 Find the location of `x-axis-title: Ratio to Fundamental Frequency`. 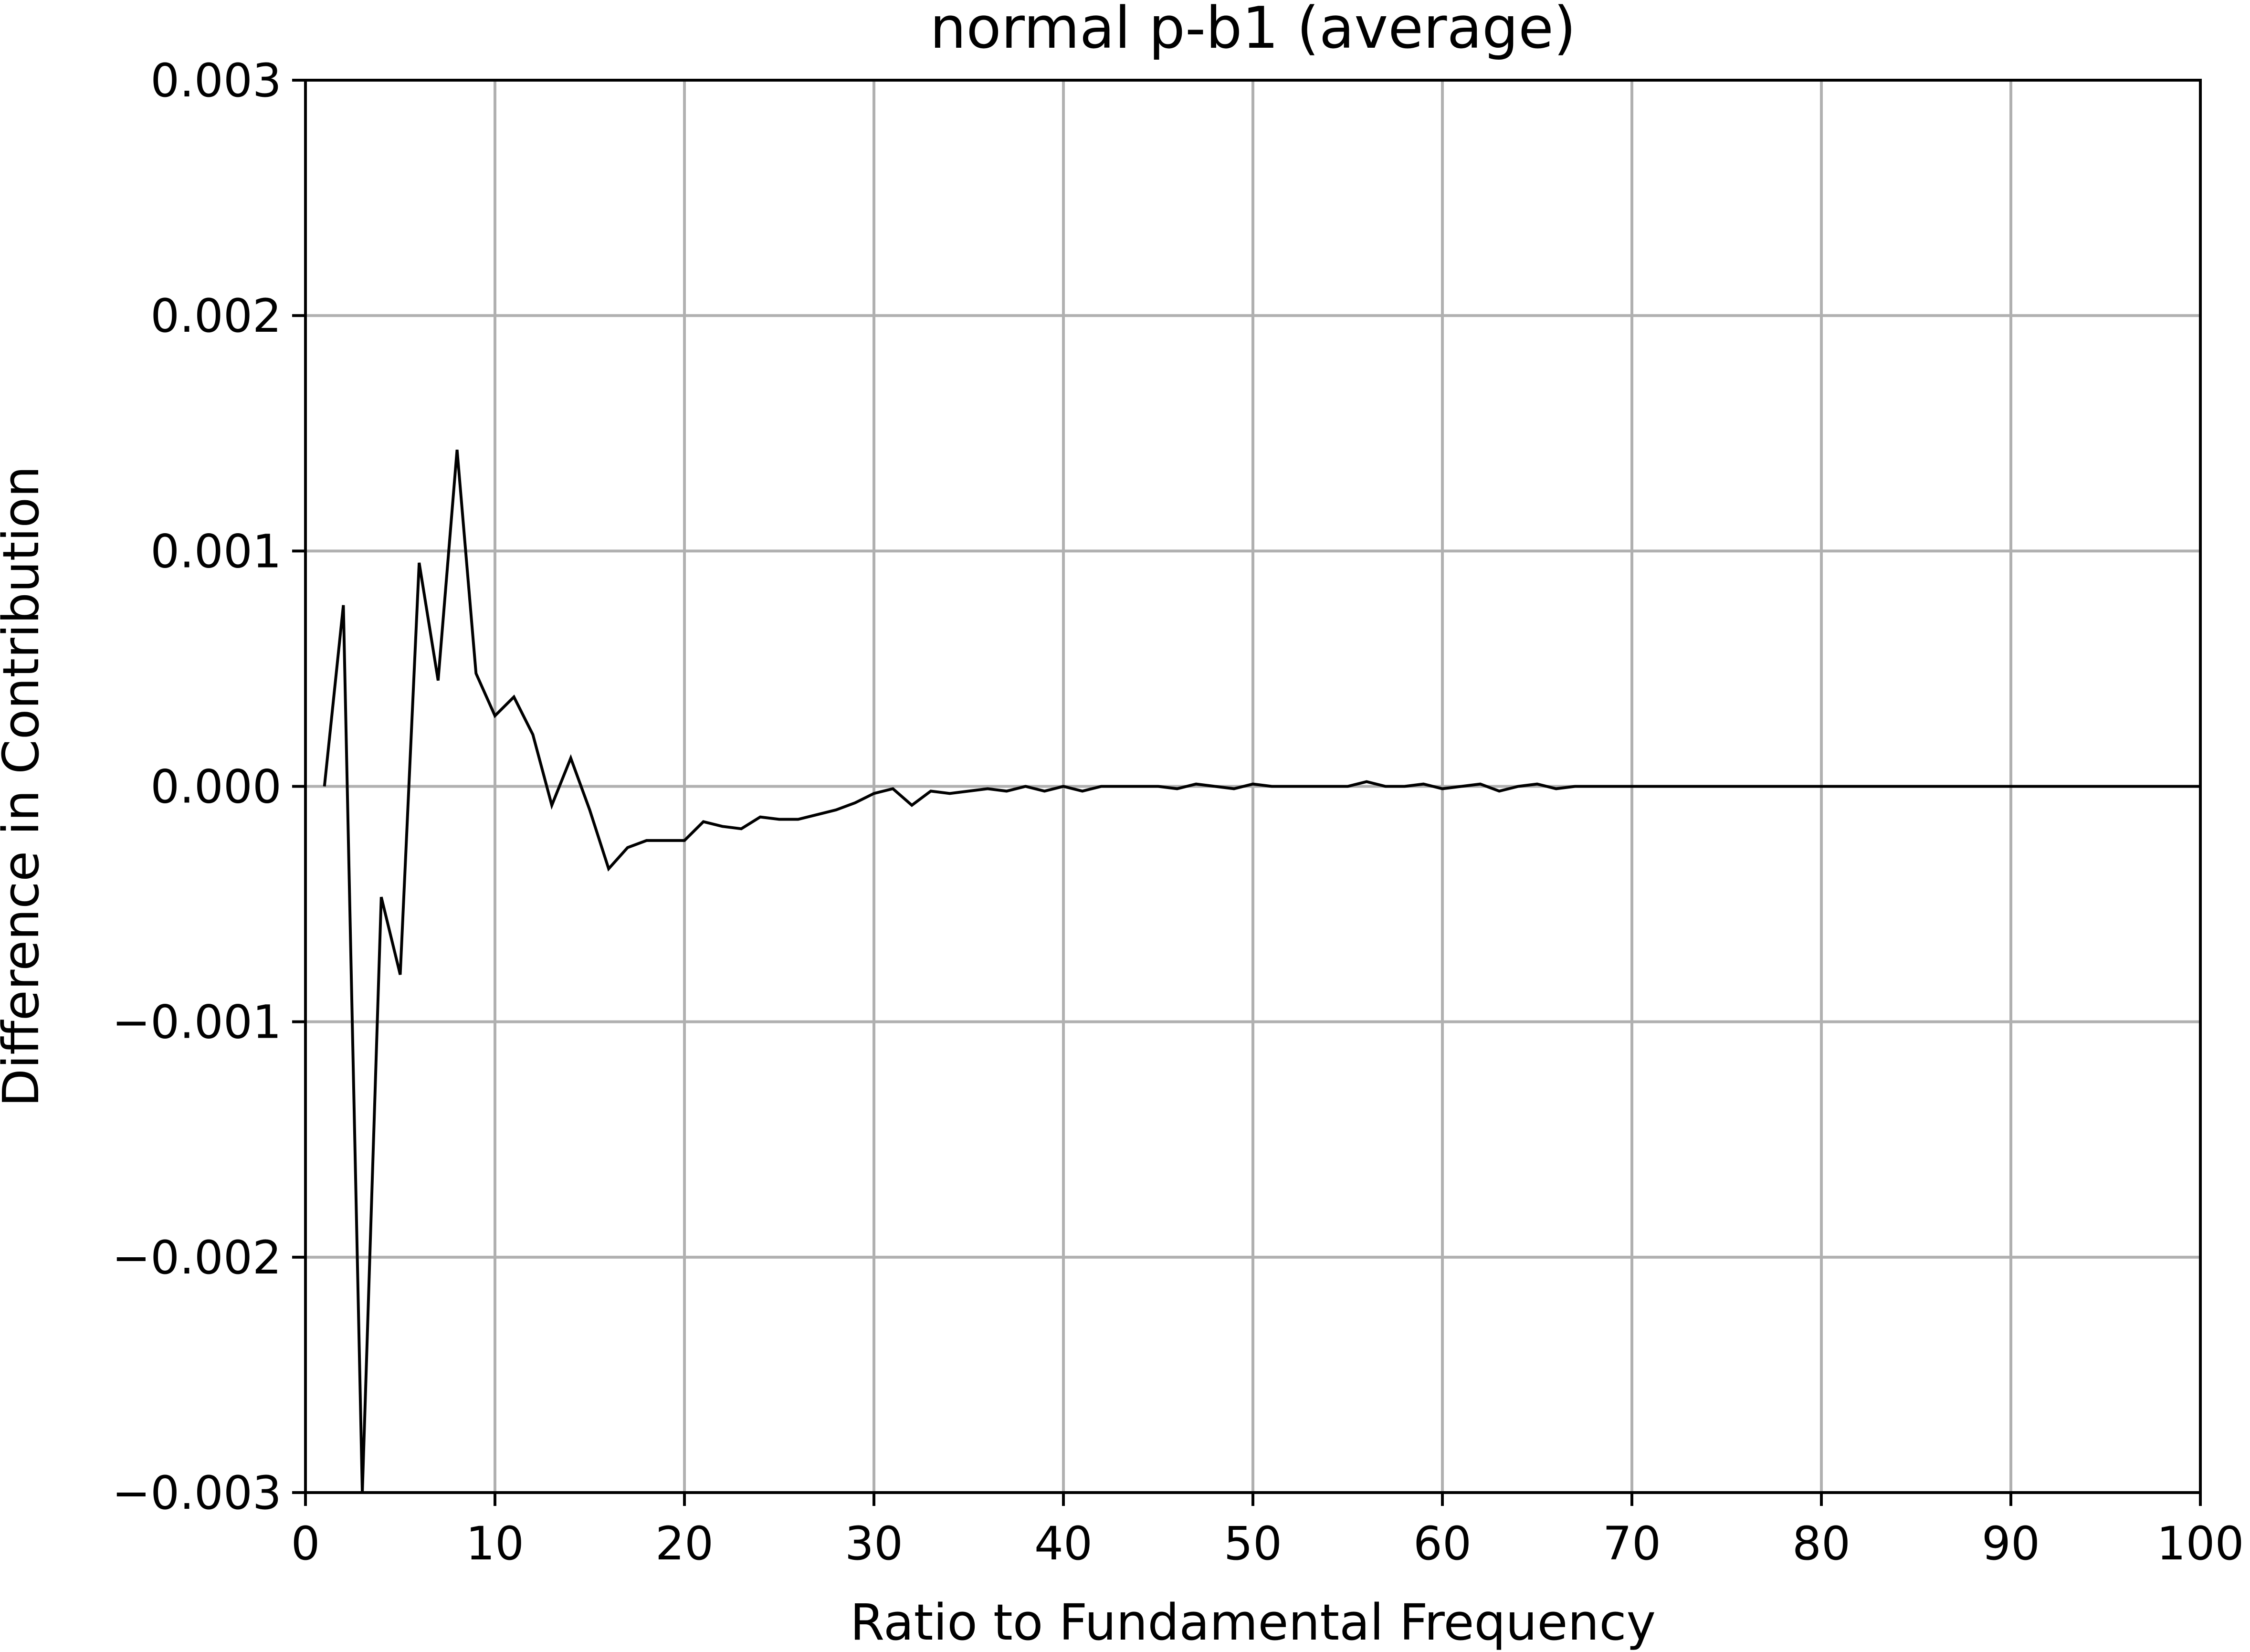

x-axis-title: Ratio to Fundamental Frequency is located at coordinates (1253, 1623).